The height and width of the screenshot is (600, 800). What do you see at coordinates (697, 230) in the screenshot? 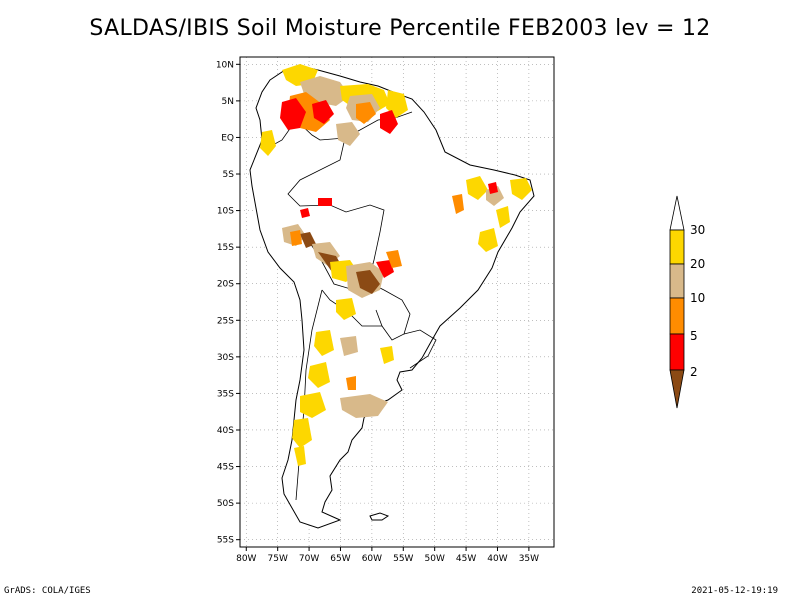
I see `legend-label-30: 30` at bounding box center [697, 230].